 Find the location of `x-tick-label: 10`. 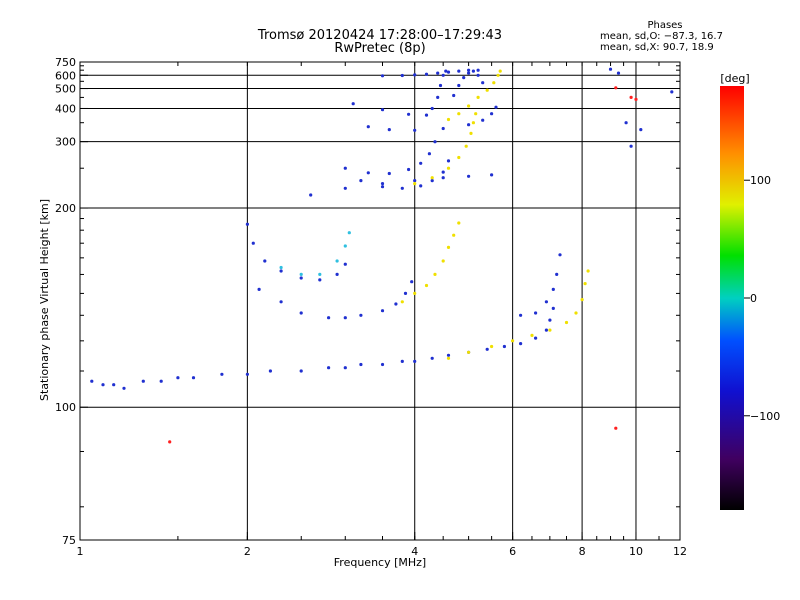

x-tick-label: 10 is located at coordinates (636, 551).